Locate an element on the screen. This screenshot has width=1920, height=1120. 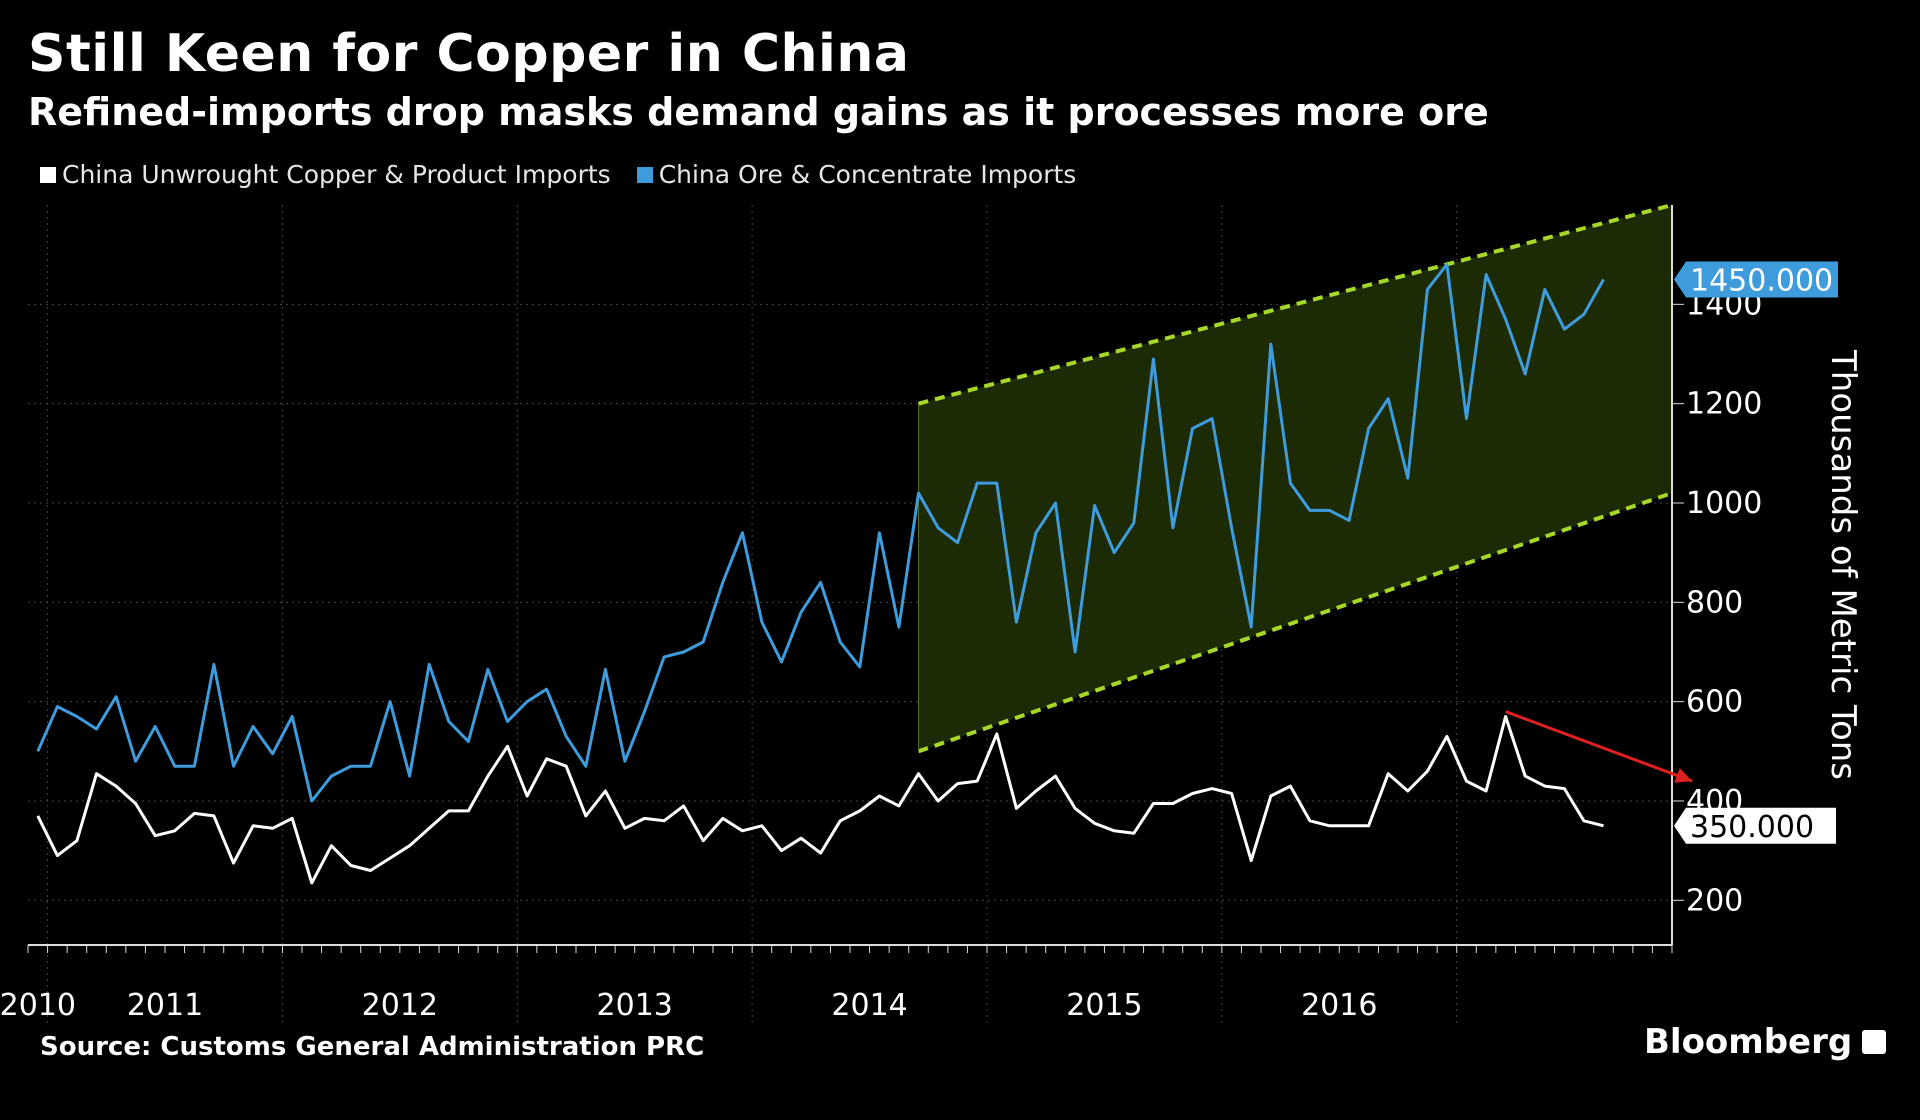
legend-item-ore: China Ore & Concentrate Imports is located at coordinates (856, 174).